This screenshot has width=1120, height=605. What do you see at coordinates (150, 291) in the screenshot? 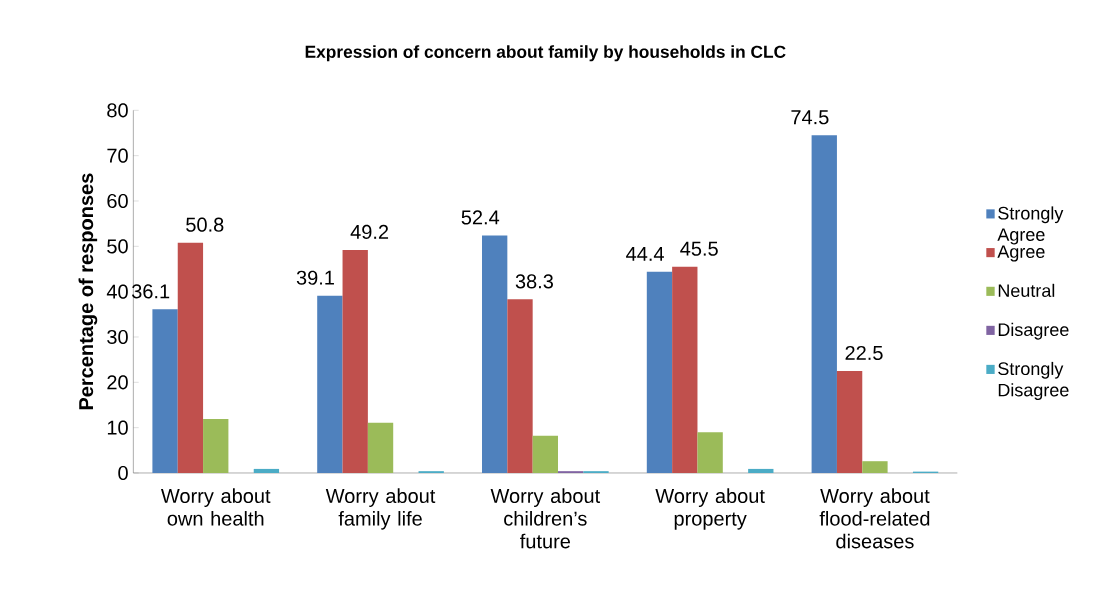
I see `data-label: 36.1` at bounding box center [150, 291].